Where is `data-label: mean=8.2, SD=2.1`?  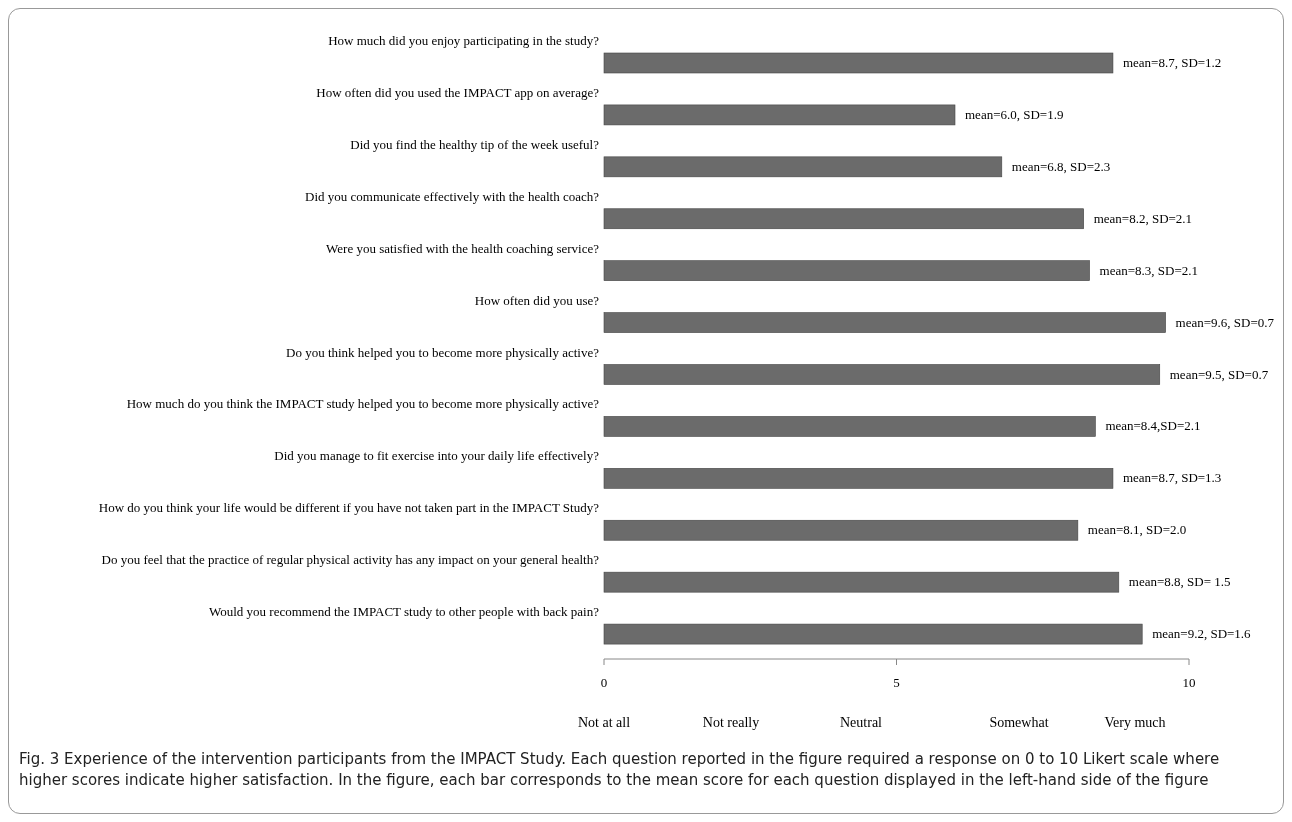 data-label: mean=8.2, SD=2.1 is located at coordinates (1143, 218).